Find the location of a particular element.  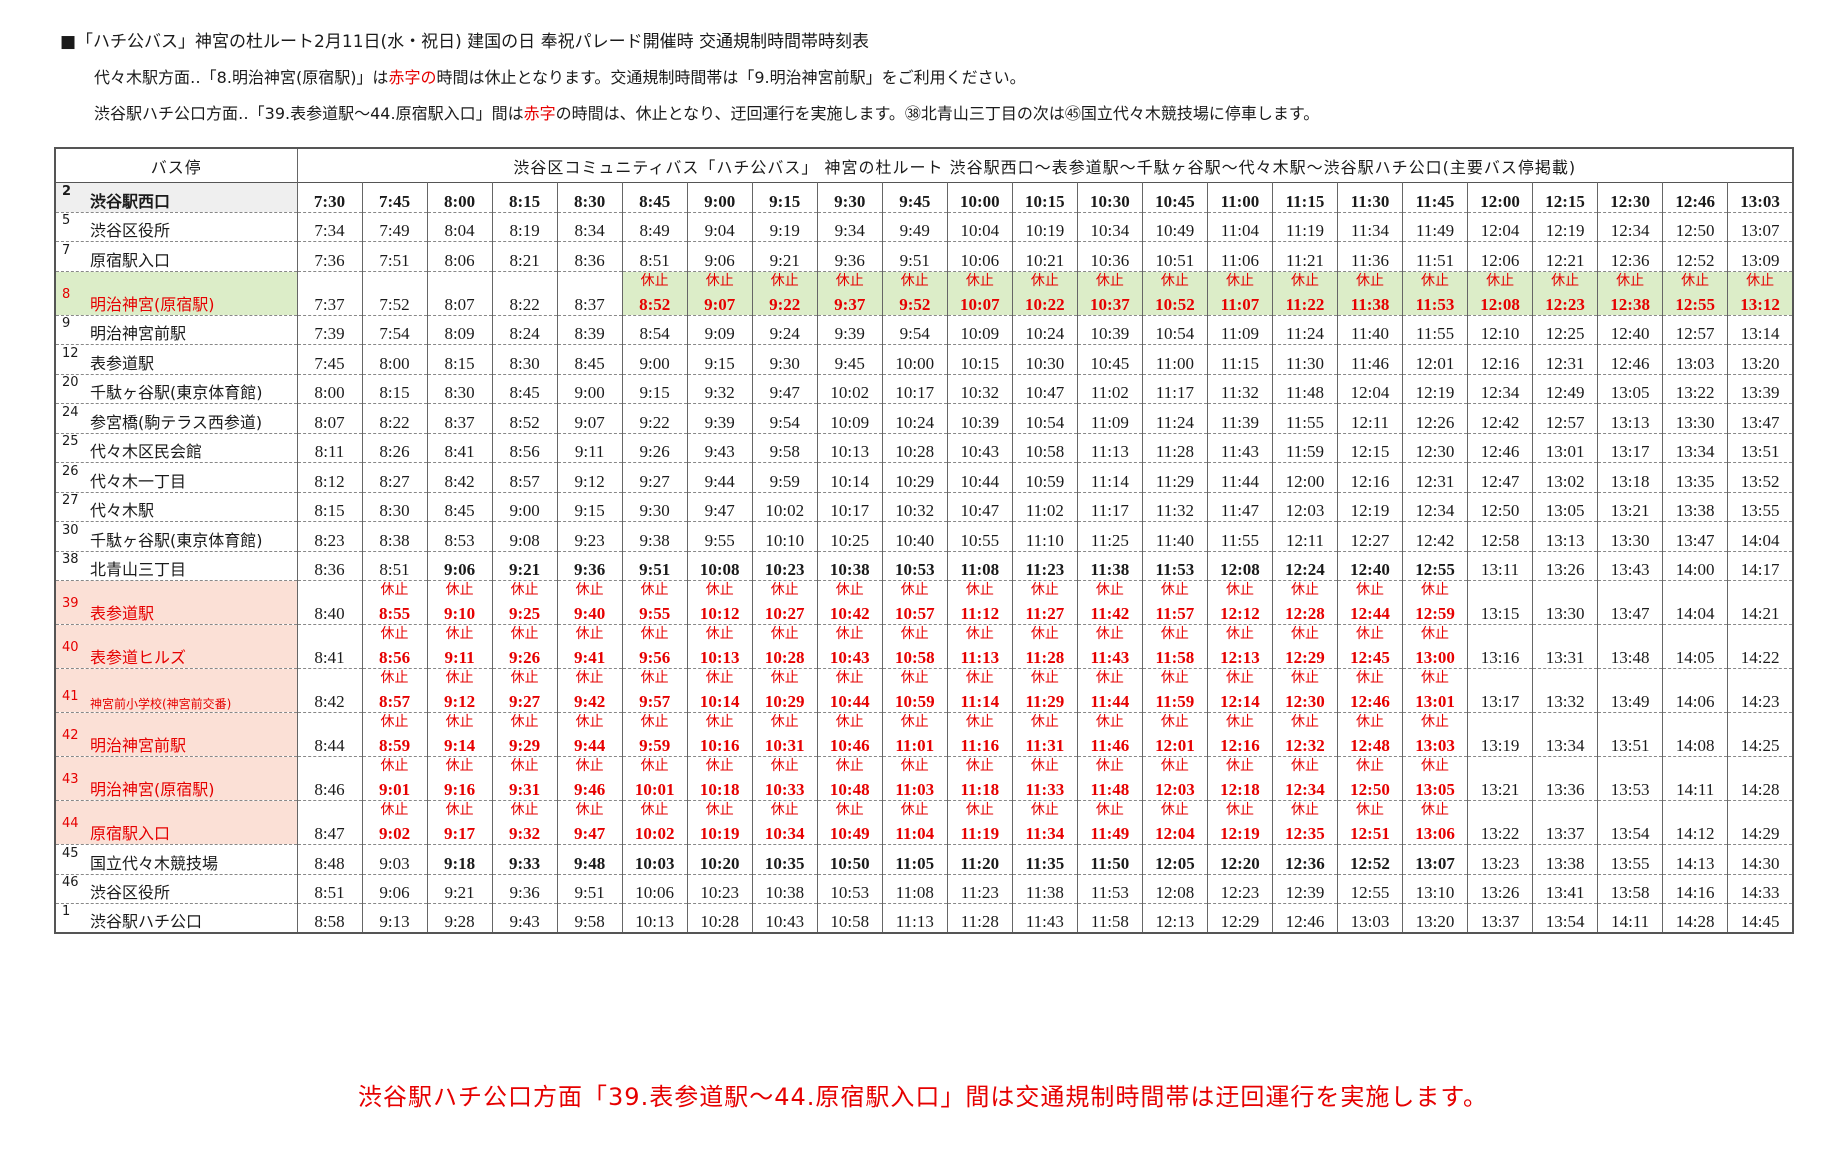

departure-time: 13:20 is located at coordinates (1435, 921).